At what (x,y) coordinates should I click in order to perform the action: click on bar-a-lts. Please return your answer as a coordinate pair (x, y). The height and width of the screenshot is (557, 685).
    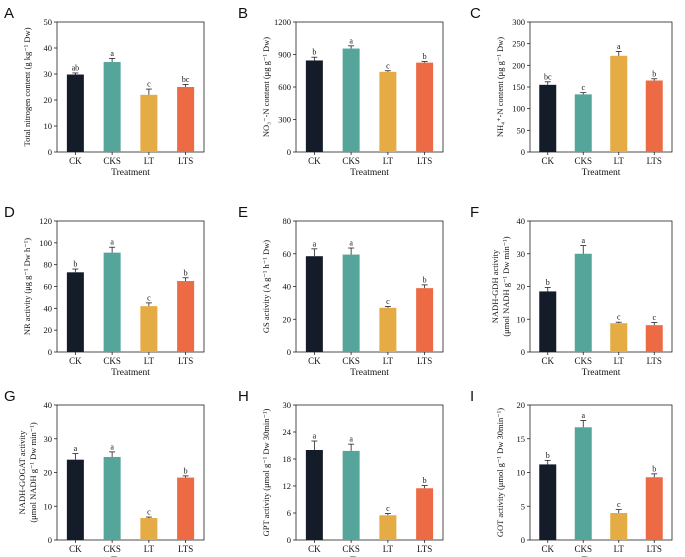
    Looking at the image, I should click on (186, 119).